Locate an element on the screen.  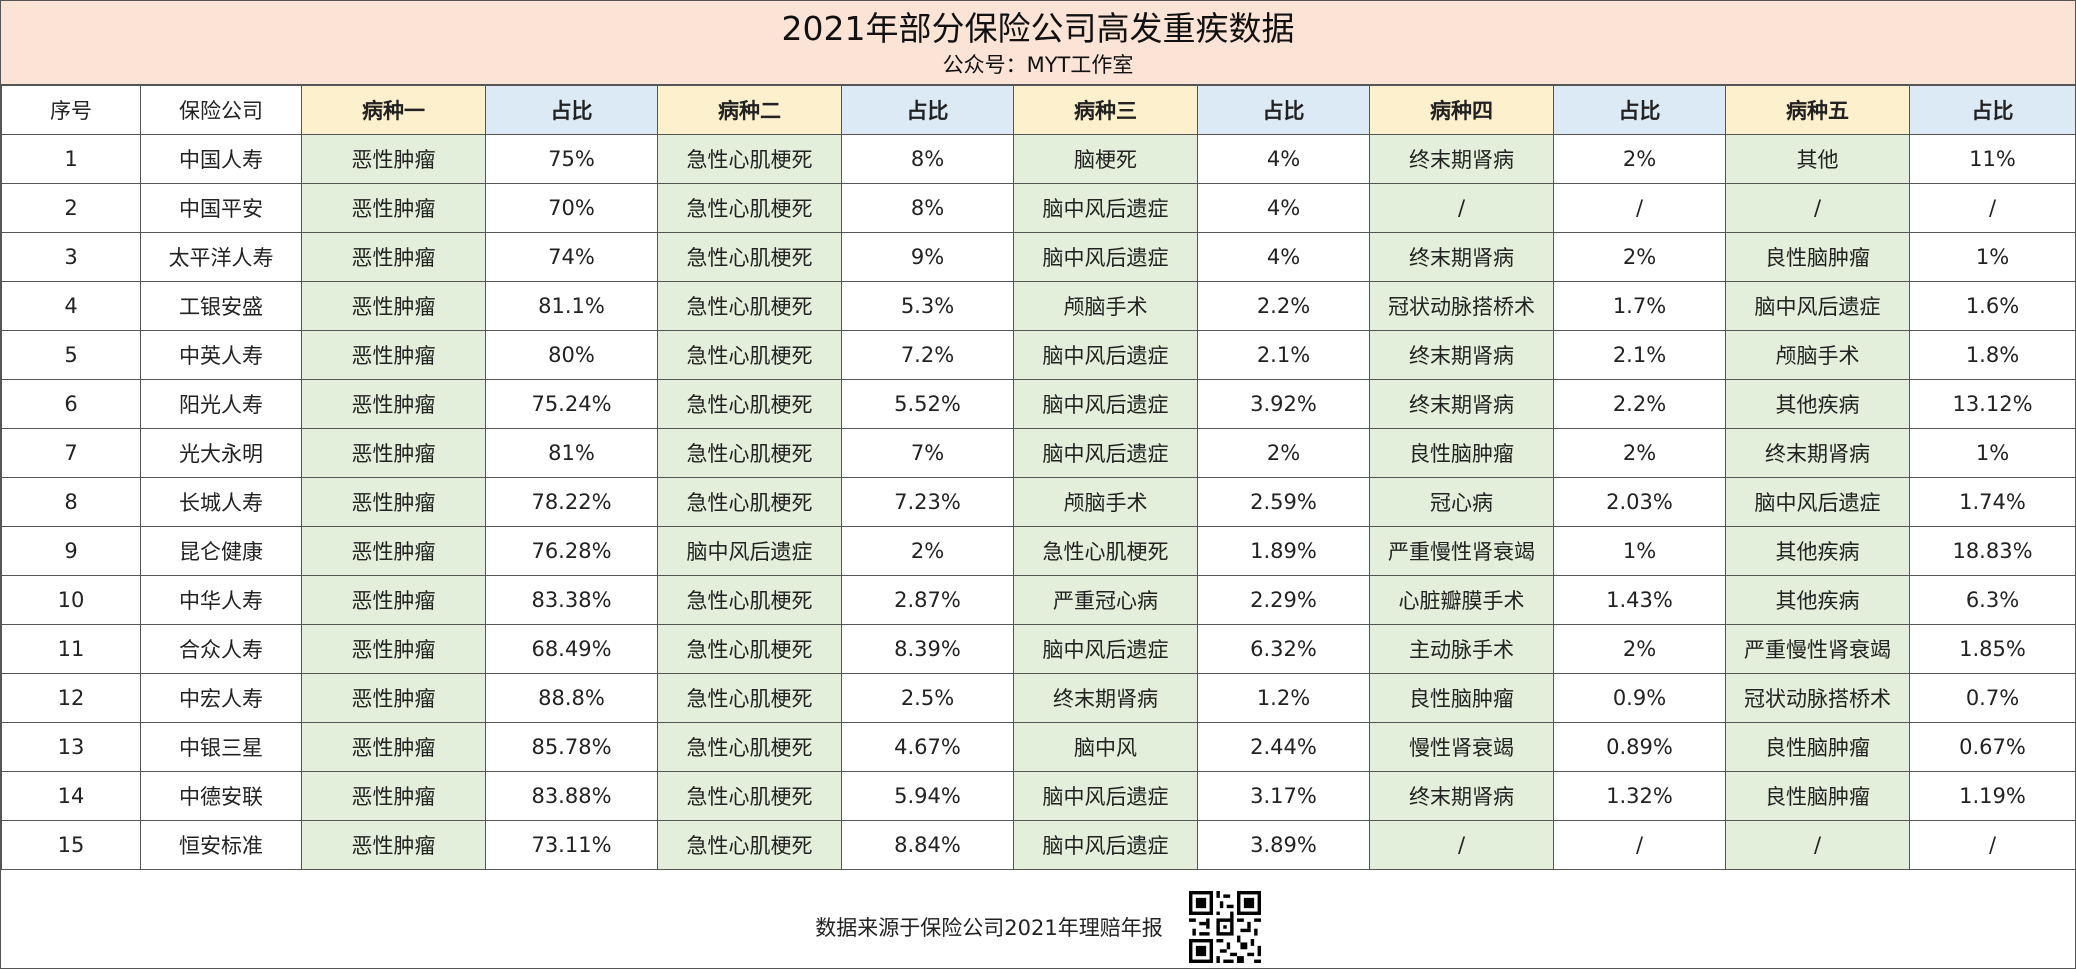
cell-index: 15 is located at coordinates (71, 845).